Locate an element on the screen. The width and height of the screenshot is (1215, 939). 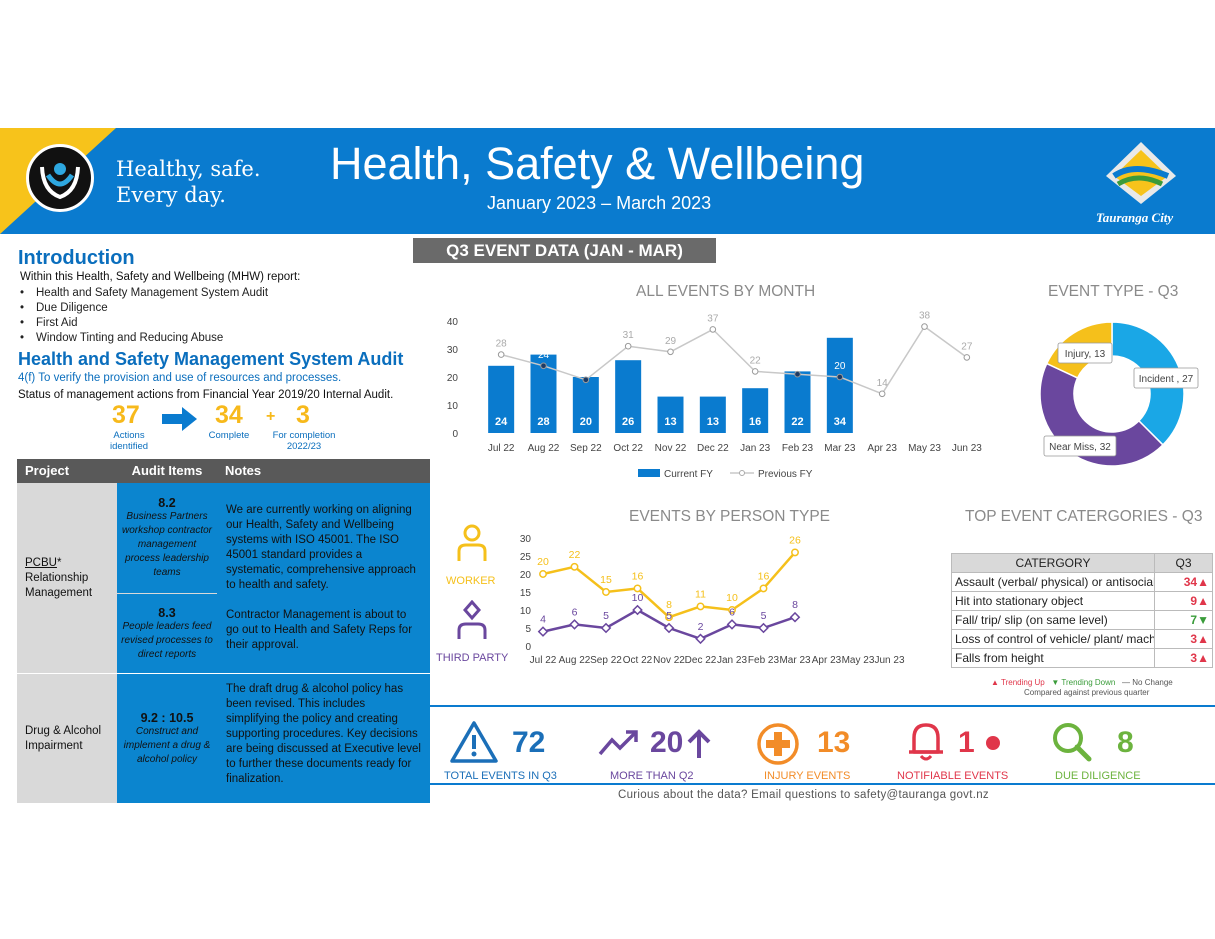
third-party-data-label: 6 is located at coordinates (732, 612).